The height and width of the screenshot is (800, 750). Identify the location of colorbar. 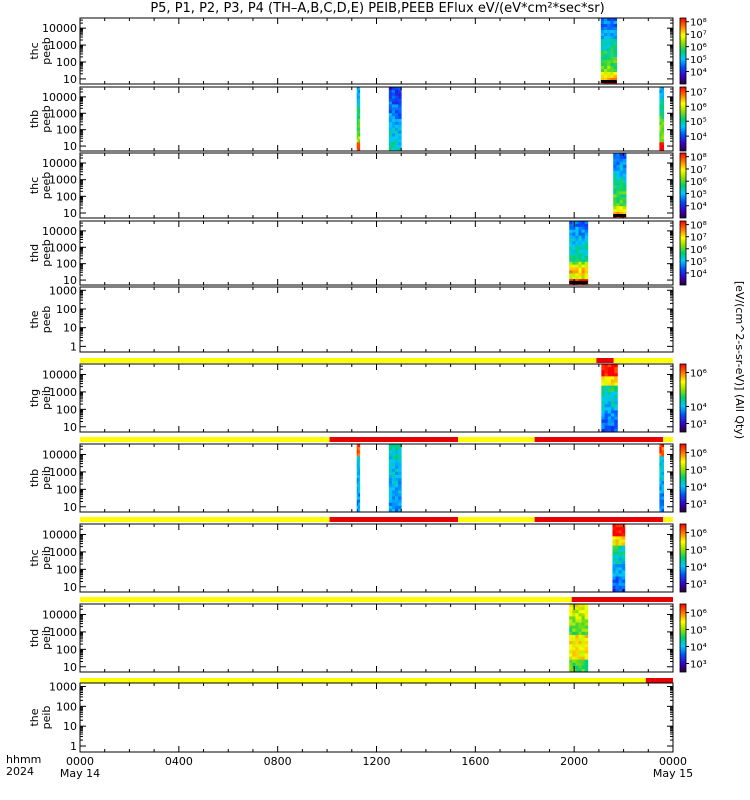
(683, 51).